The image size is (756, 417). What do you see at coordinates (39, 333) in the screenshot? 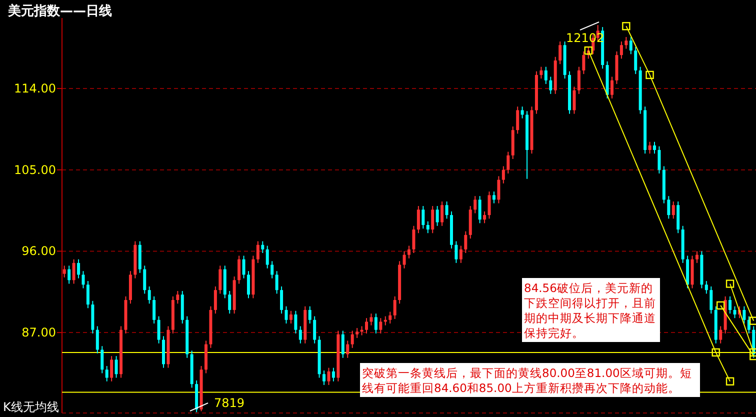
I see `y-tick-label: 87.00` at bounding box center [39, 333].